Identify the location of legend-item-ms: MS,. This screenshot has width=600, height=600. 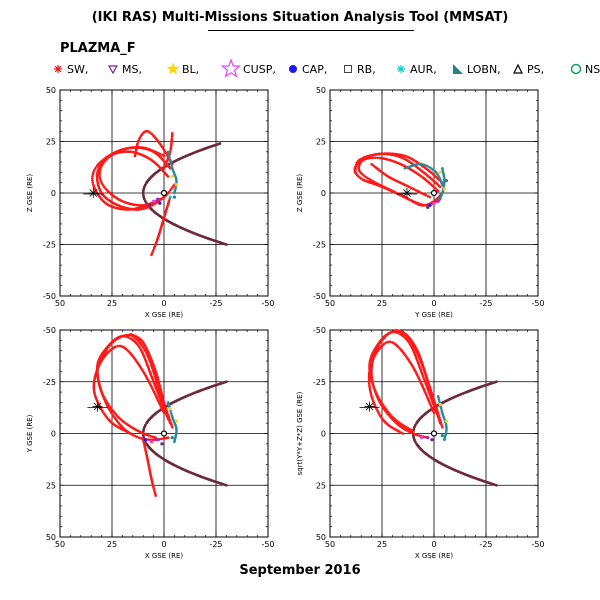
(124, 69).